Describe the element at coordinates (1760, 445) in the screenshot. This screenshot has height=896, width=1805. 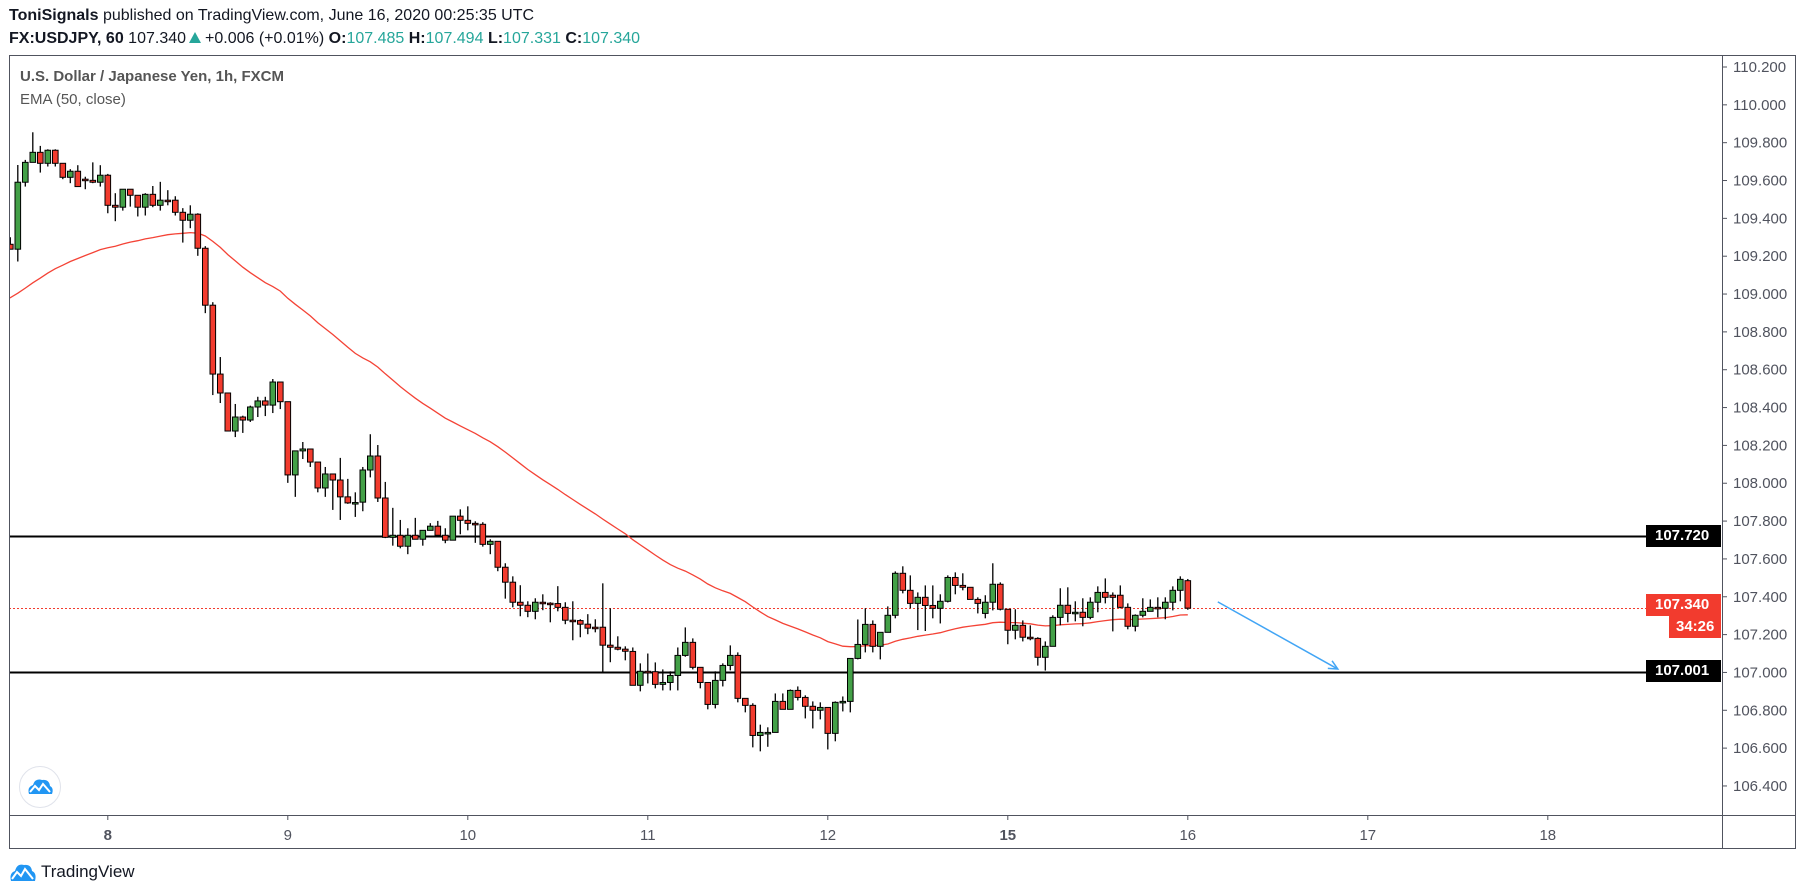
I see `price-tick-label: 108.200` at that location.